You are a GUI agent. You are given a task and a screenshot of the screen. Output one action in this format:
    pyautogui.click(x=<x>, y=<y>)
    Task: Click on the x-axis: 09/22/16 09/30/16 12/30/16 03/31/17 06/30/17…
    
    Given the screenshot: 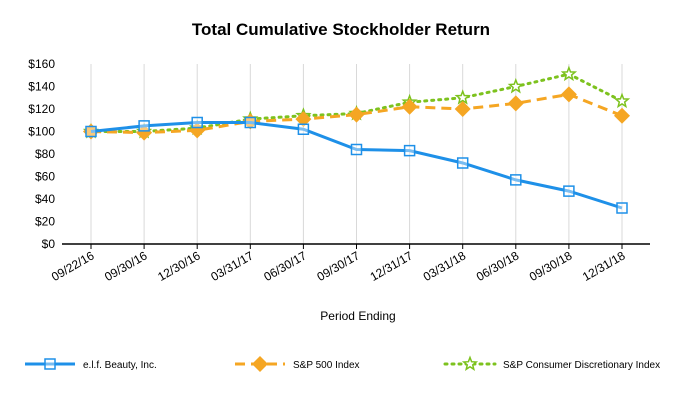 What is the action you would take?
    pyautogui.click(x=349, y=263)
    